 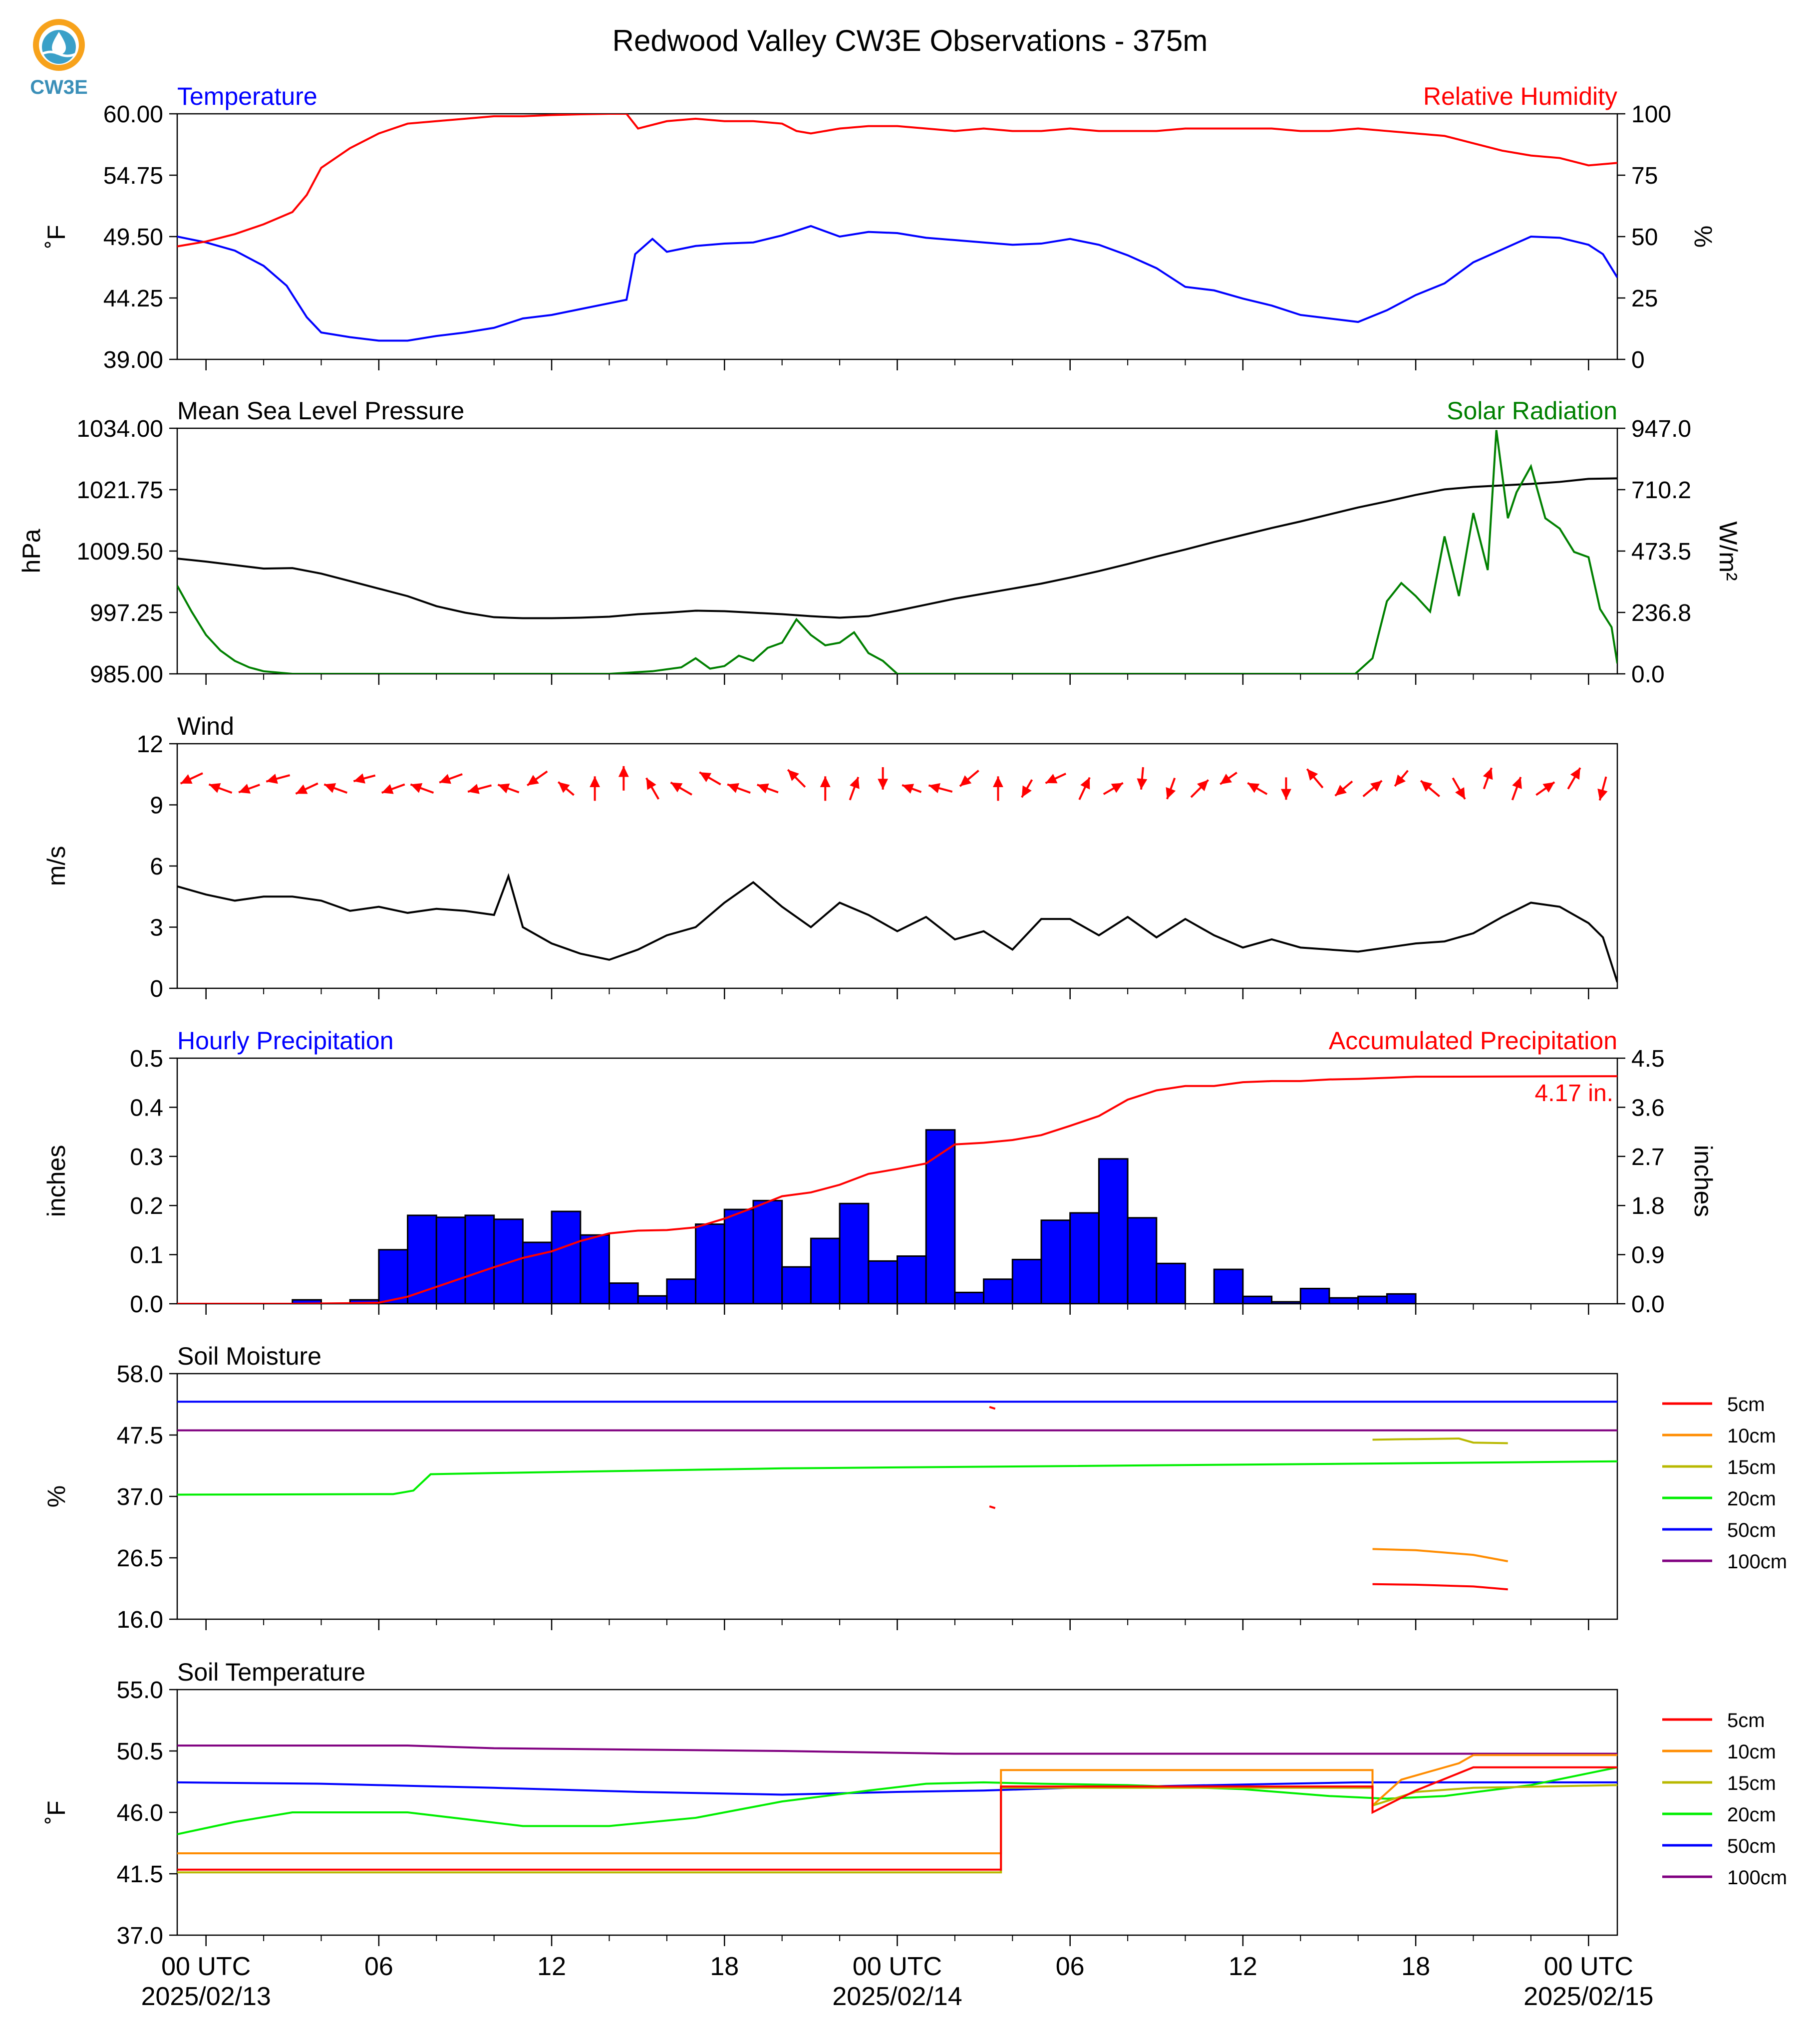 What do you see at coordinates (31, 551) in the screenshot?
I see `y-axis-label-left: hPa` at bounding box center [31, 551].